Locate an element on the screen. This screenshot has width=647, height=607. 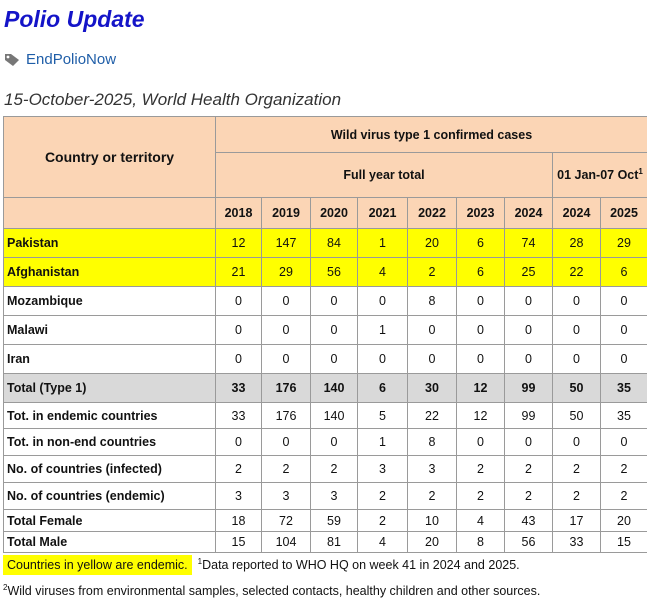
table-row: Malawi 0 0 0 1 0 0 0 0 0 is located at coordinates (325, 330).